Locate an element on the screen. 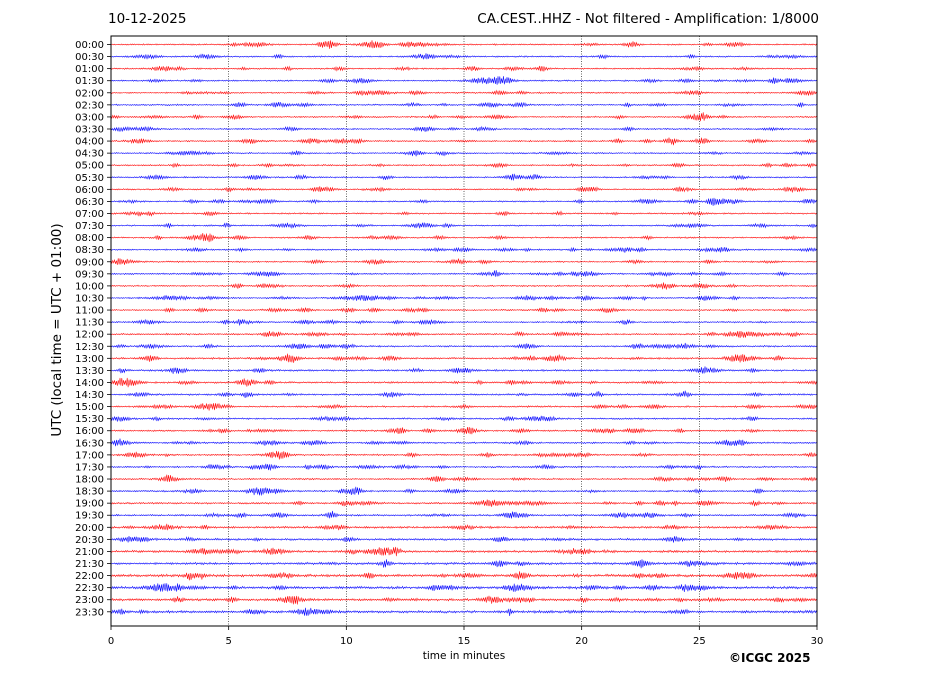 Image resolution: width=927 pixels, height=696 pixels. y-tick-label: 10:30 is located at coordinates (89, 298).